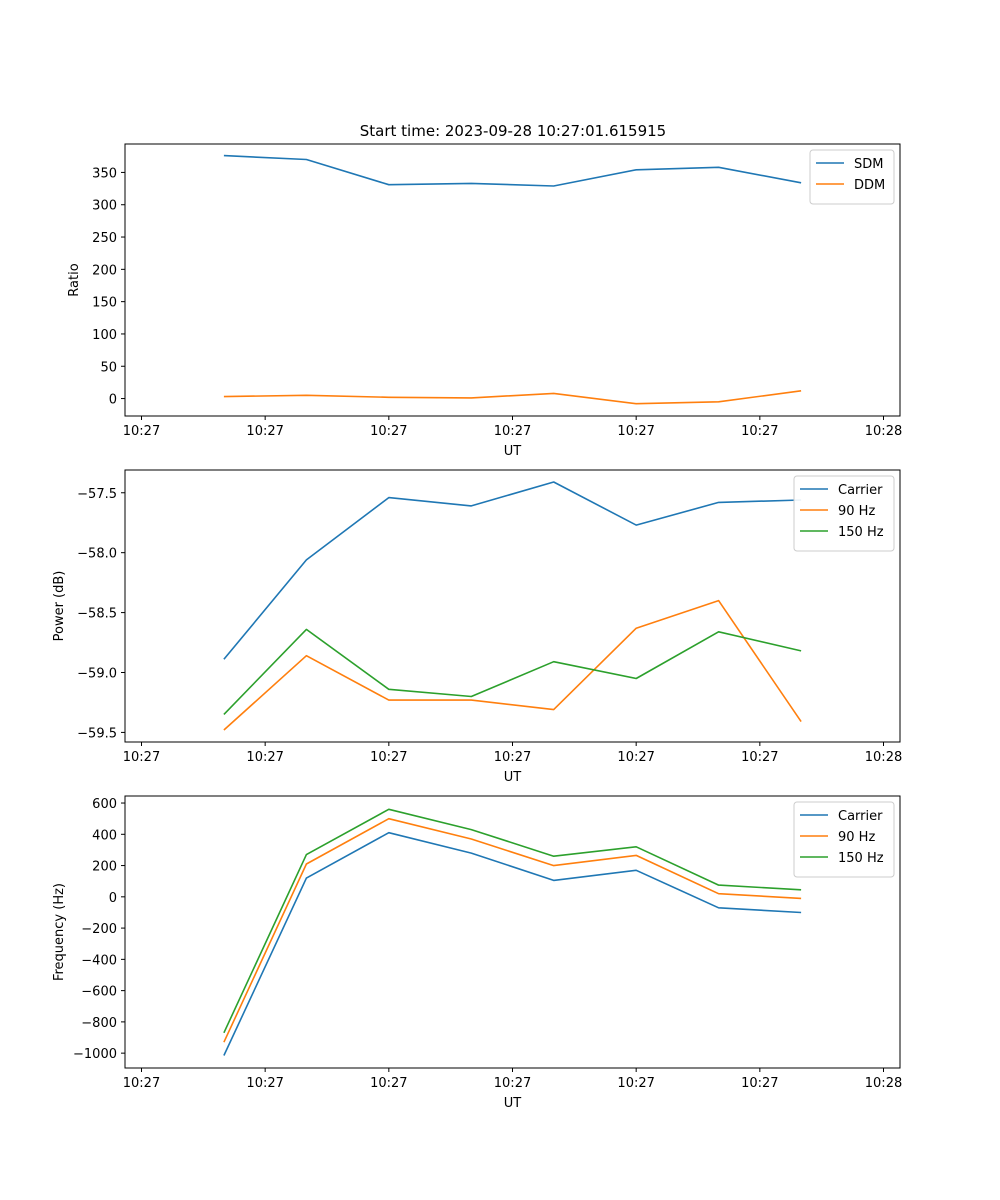  What do you see at coordinates (104, 173) in the screenshot?
I see `y-tick-label: 350` at bounding box center [104, 173].